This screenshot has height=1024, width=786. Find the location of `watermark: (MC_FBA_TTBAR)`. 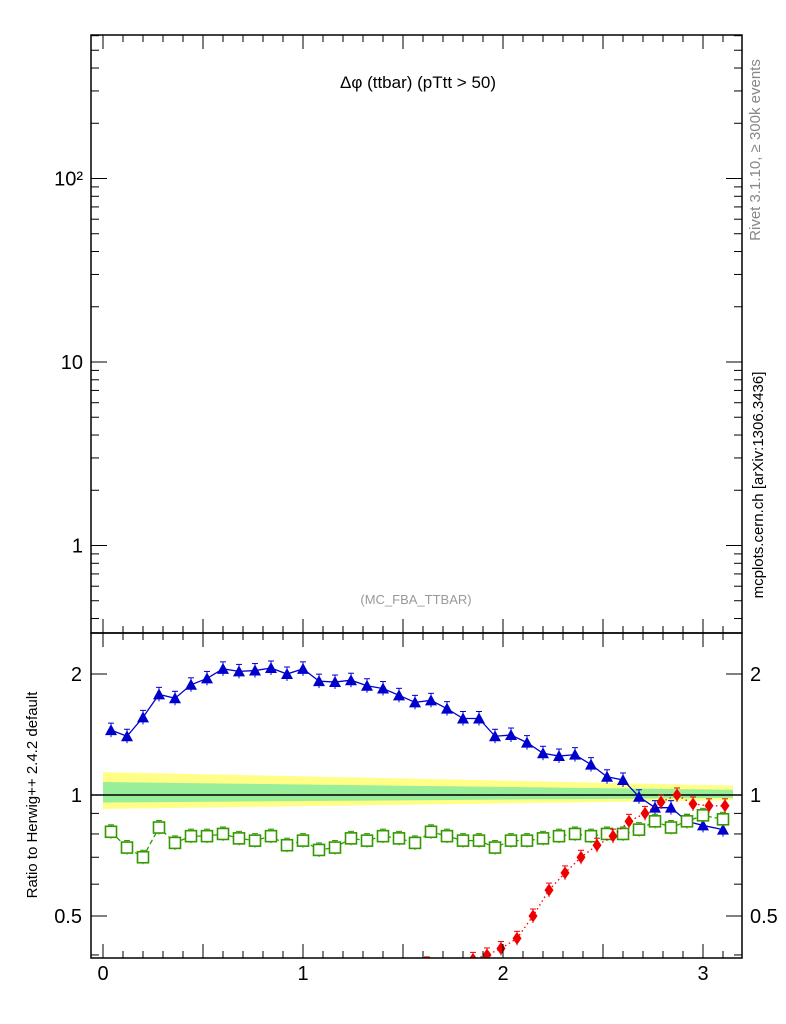

watermark: (MC_FBA_TTBAR) is located at coordinates (415, 599).